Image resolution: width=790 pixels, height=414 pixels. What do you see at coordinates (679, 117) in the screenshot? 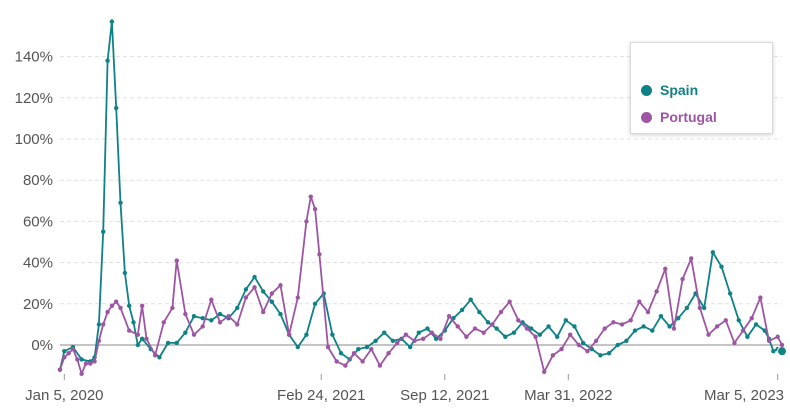
I see `legend-item-portugal: Portugal` at bounding box center [679, 117].